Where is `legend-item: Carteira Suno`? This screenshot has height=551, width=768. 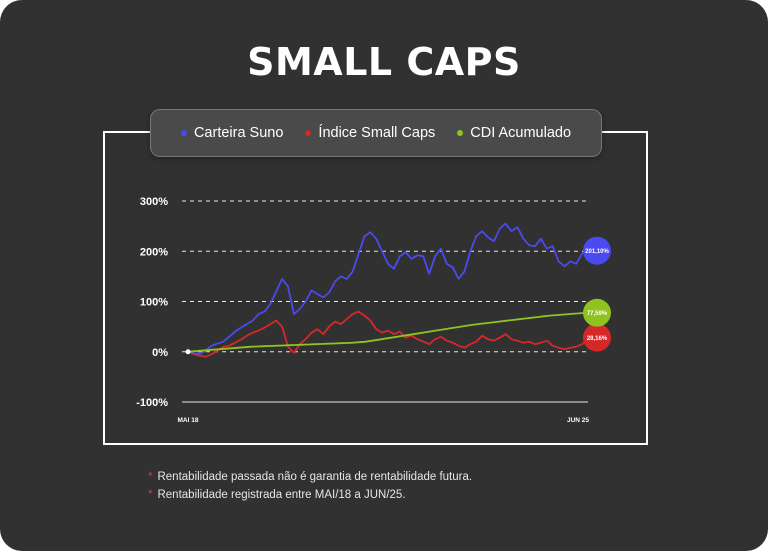 legend-item: Carteira Suno is located at coordinates (232, 133).